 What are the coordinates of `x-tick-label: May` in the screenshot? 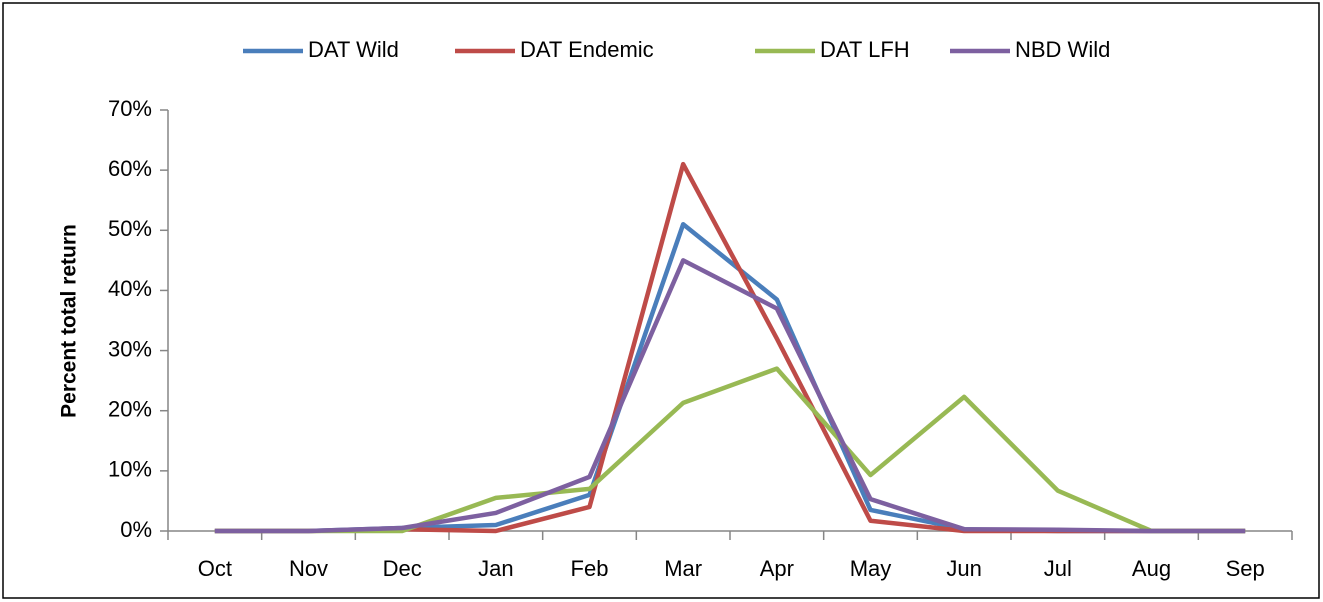 It's located at (871, 568).